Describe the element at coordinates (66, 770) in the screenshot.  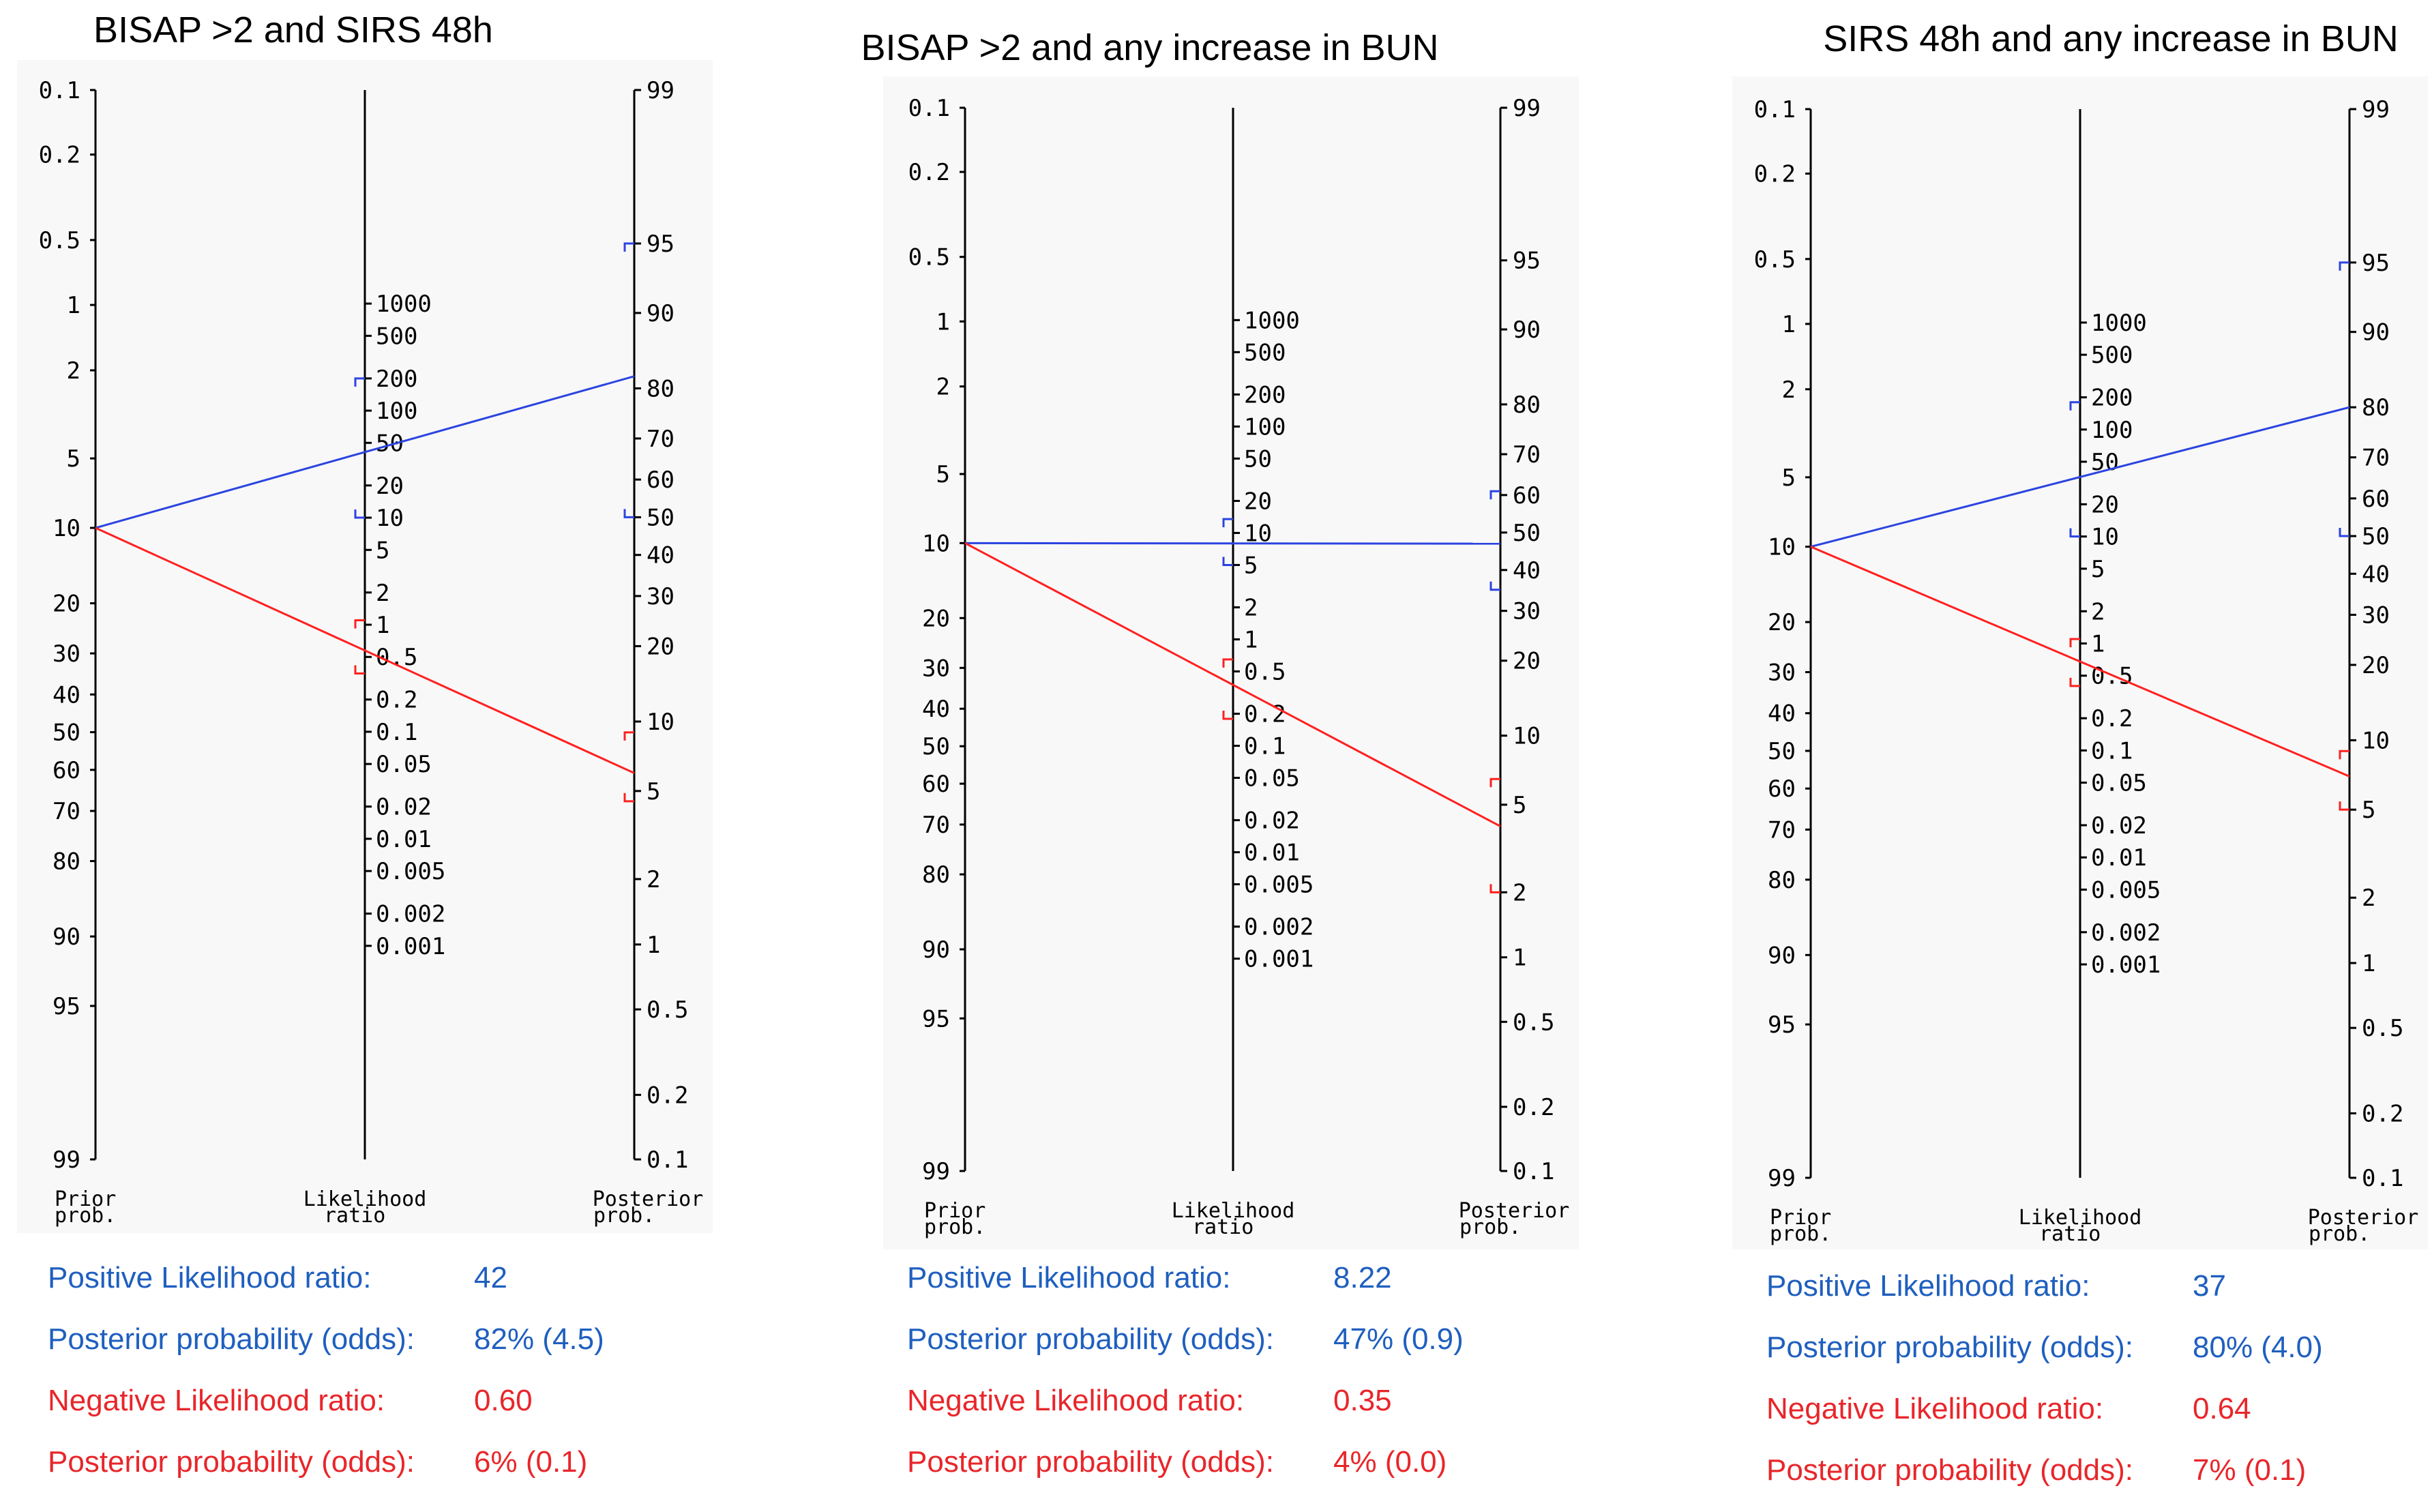
I see `prior-tick-label: 60` at that location.